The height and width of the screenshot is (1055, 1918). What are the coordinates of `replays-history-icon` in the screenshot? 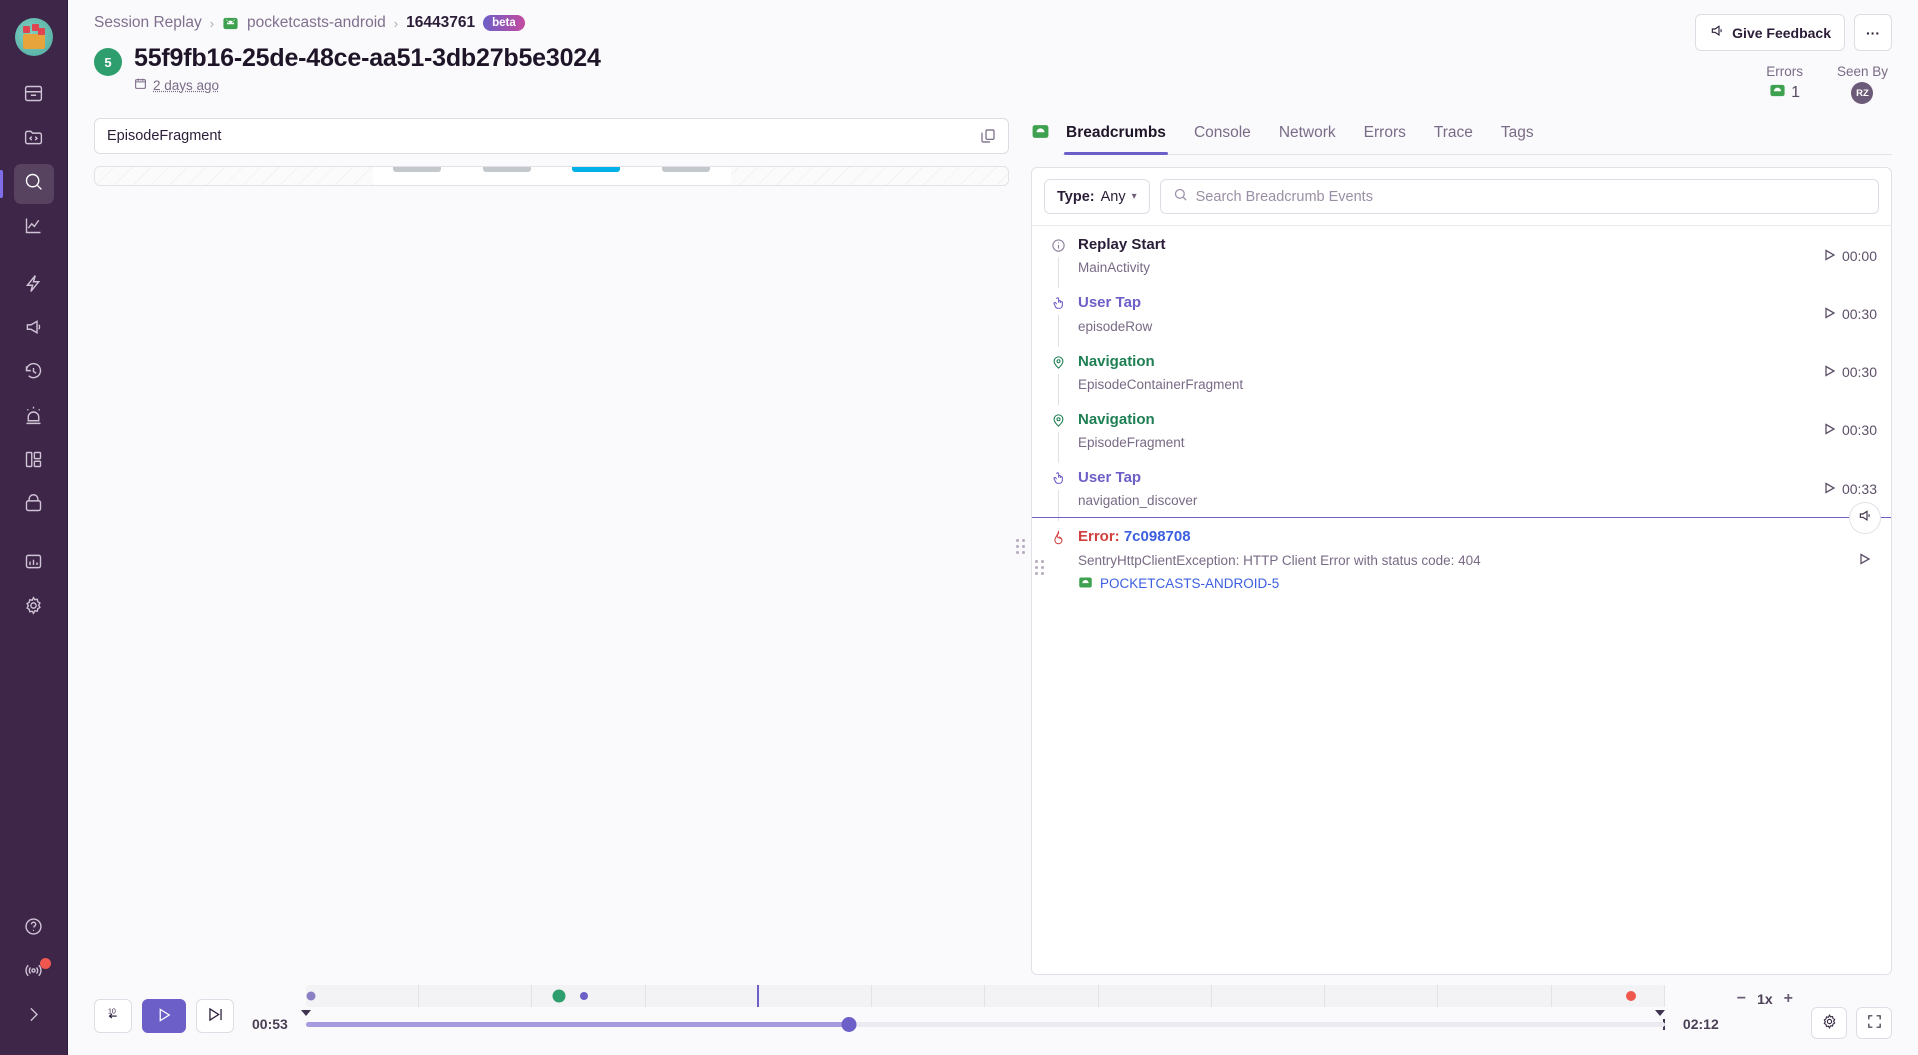 It's located at (33, 374).